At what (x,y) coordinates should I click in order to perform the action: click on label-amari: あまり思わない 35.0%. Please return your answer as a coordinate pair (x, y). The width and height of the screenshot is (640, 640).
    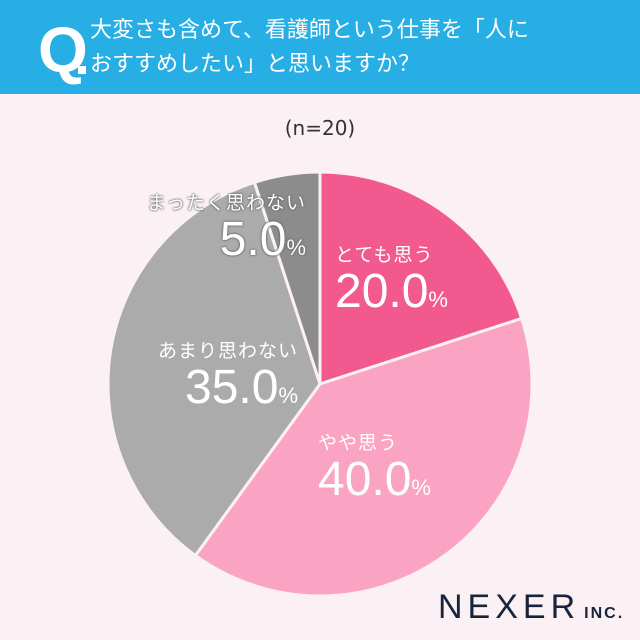
    Looking at the image, I should click on (227, 377).